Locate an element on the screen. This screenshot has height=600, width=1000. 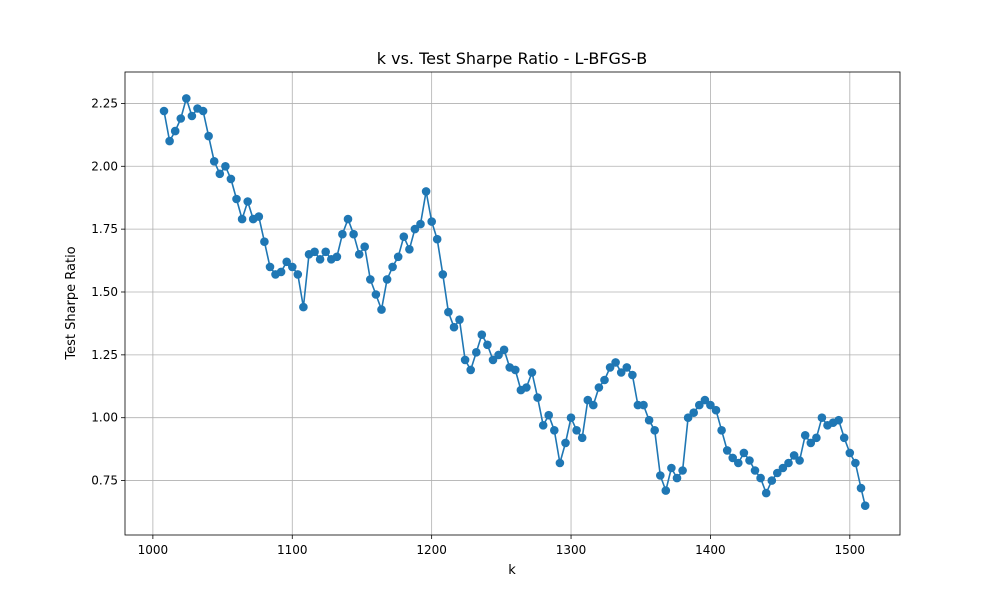
y-axis-ticks: 0.75 1.00 1.25 1.50 1.75 2.00 2.25 is located at coordinates (108, 292).